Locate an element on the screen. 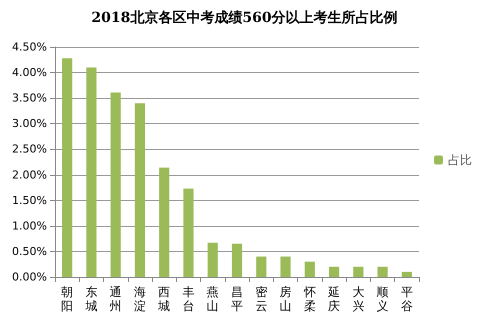 The width and height of the screenshot is (489, 320). x-tick-label: 昌平 is located at coordinates (237, 299).